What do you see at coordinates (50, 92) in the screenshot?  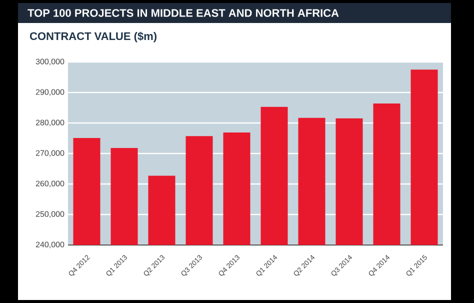 I see `y-tick-label: 290,000` at bounding box center [50, 92].